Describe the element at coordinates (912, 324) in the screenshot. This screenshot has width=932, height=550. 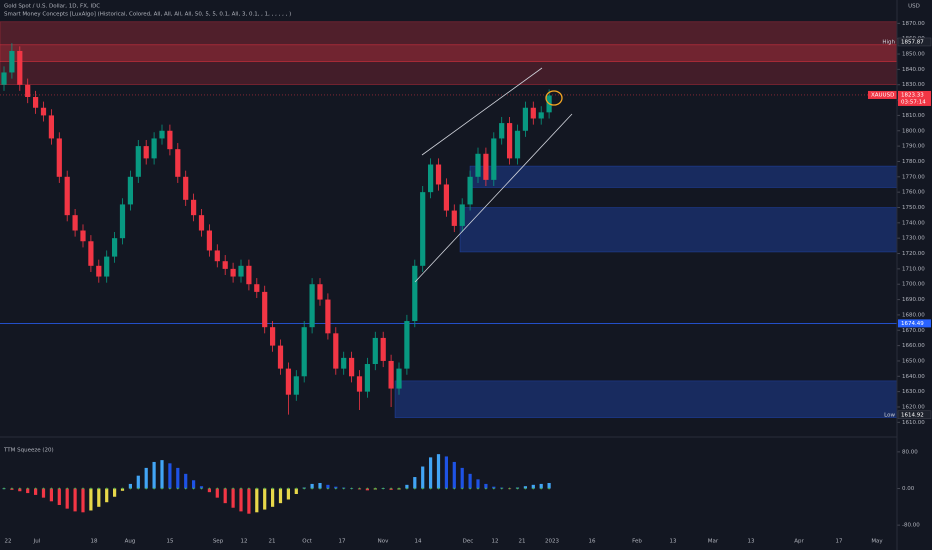
I see `level-label: 1674.49` at that location.